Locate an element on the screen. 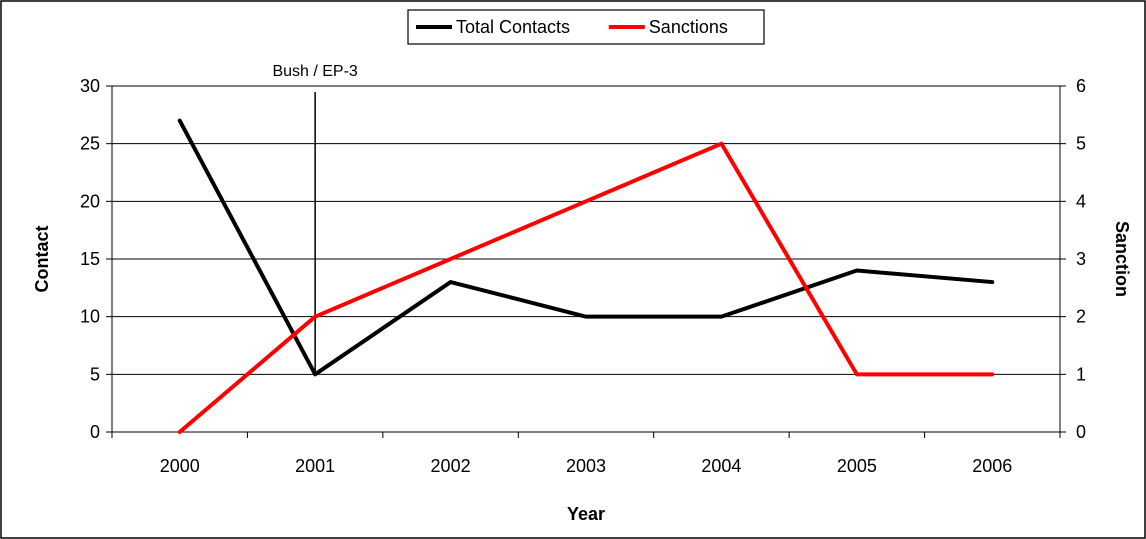 The image size is (1146, 539). legend-label: Total Contacts is located at coordinates (513, 27).